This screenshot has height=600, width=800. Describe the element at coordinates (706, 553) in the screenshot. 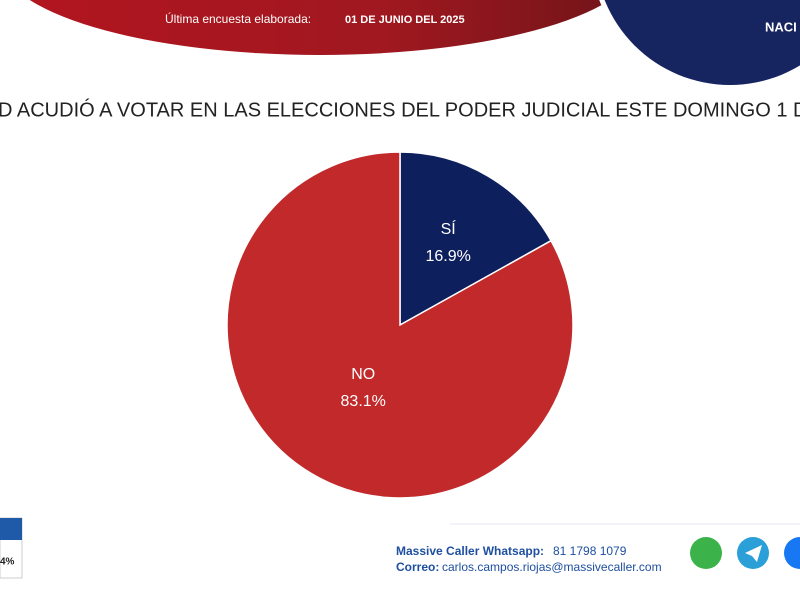

I see `whatsapp-icon` at that location.